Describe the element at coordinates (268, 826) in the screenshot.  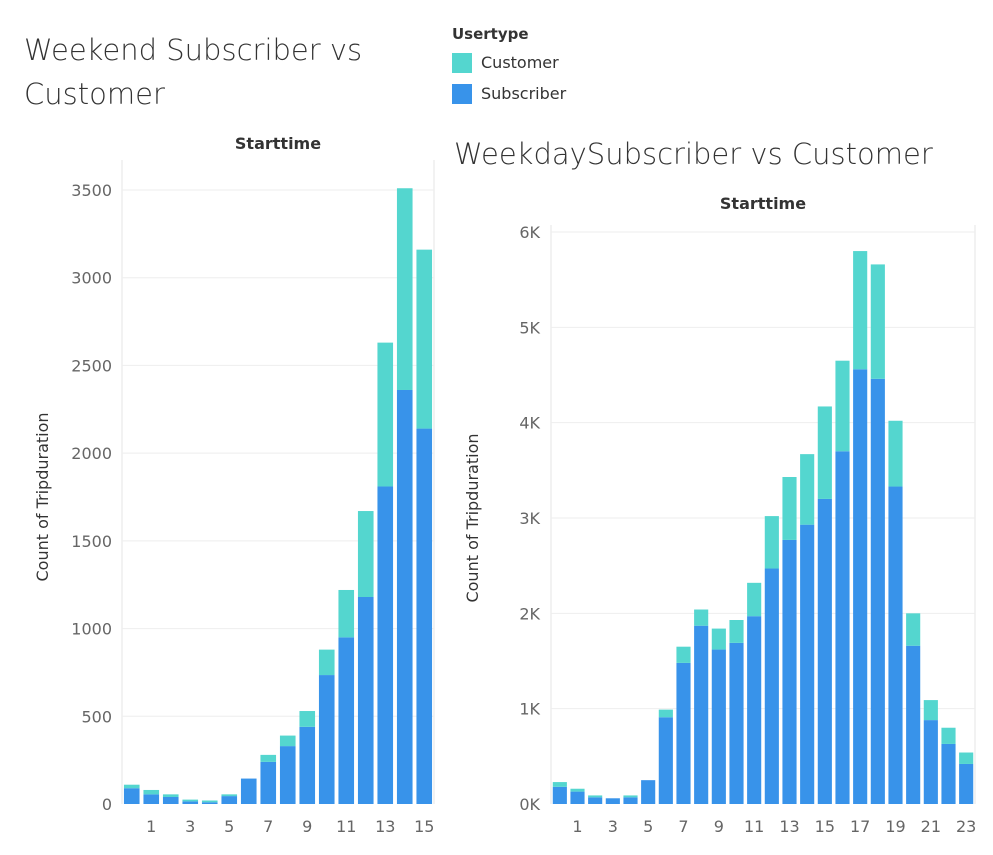
I see `weekend-x-tick-label: 7` at that location.